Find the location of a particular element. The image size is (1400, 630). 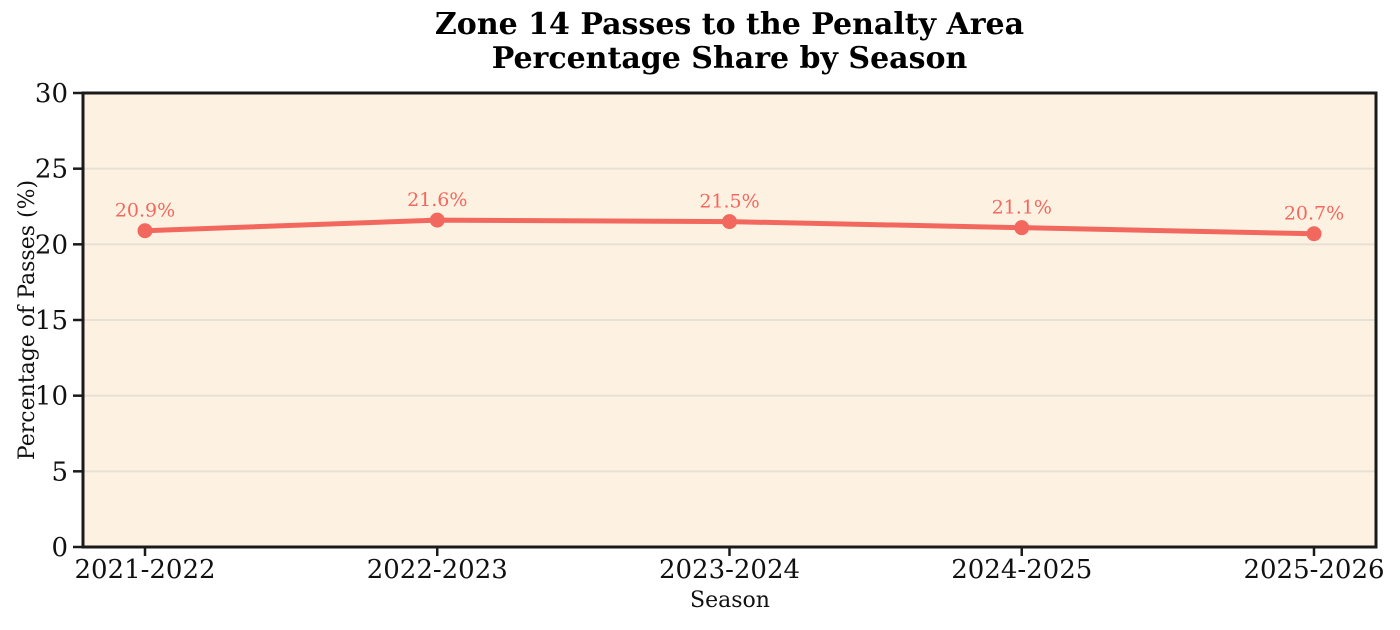

y-tick-label: 5 is located at coordinates (59, 472).